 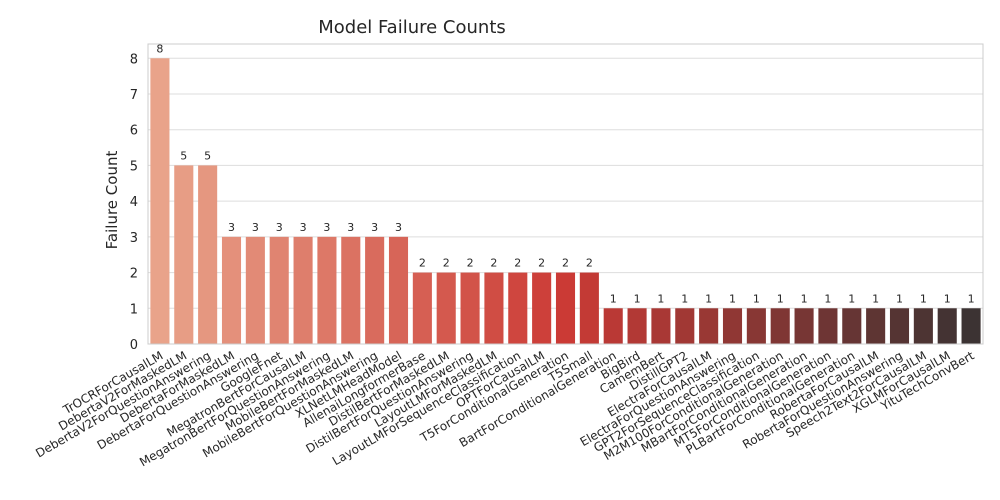 I want to click on y-axis-label: Failure Count, so click(x=112, y=200).